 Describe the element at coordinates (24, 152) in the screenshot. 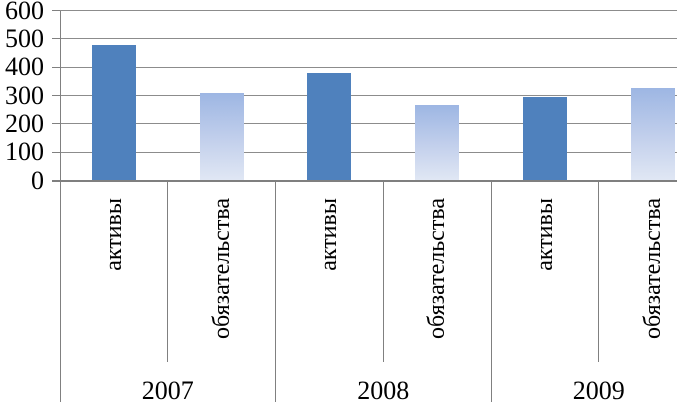

I see `y-axis-tick-label: 100` at that location.